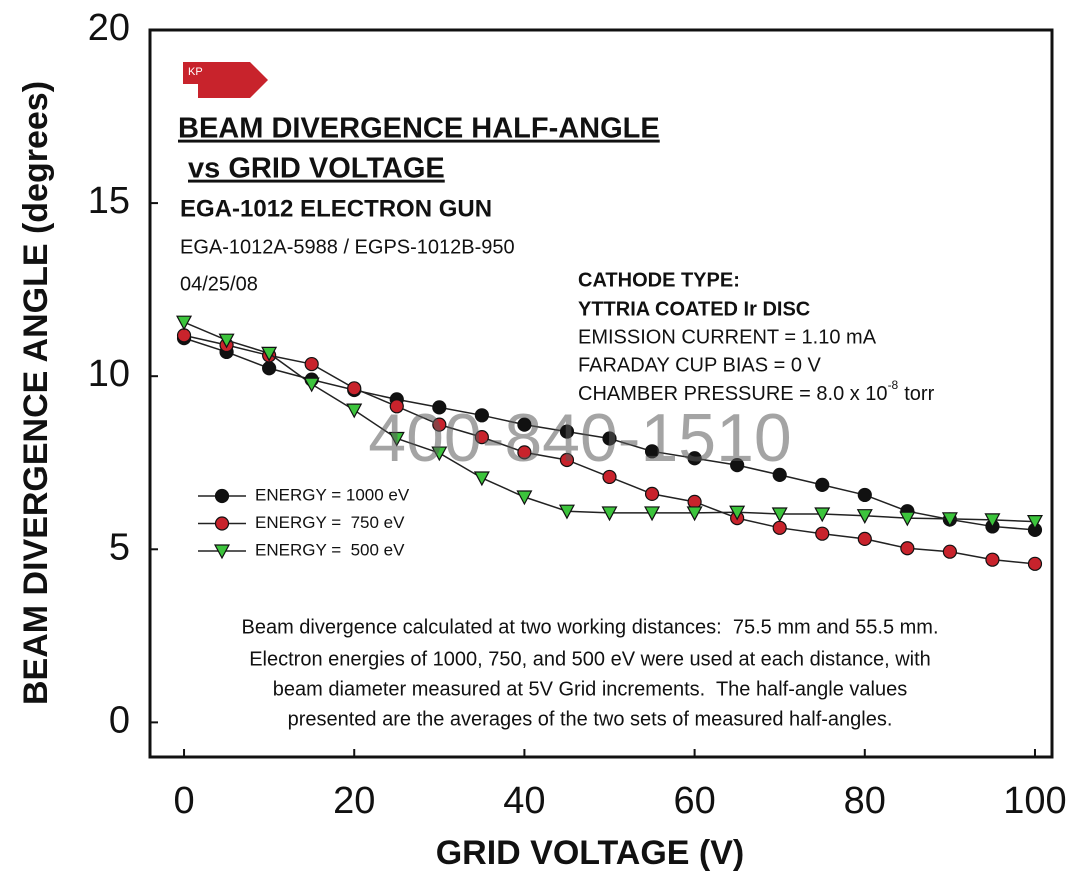  What do you see at coordinates (419, 129) in the screenshot?
I see `title: BEAM DIVERGENCE HALF-ANGLE` at bounding box center [419, 129].